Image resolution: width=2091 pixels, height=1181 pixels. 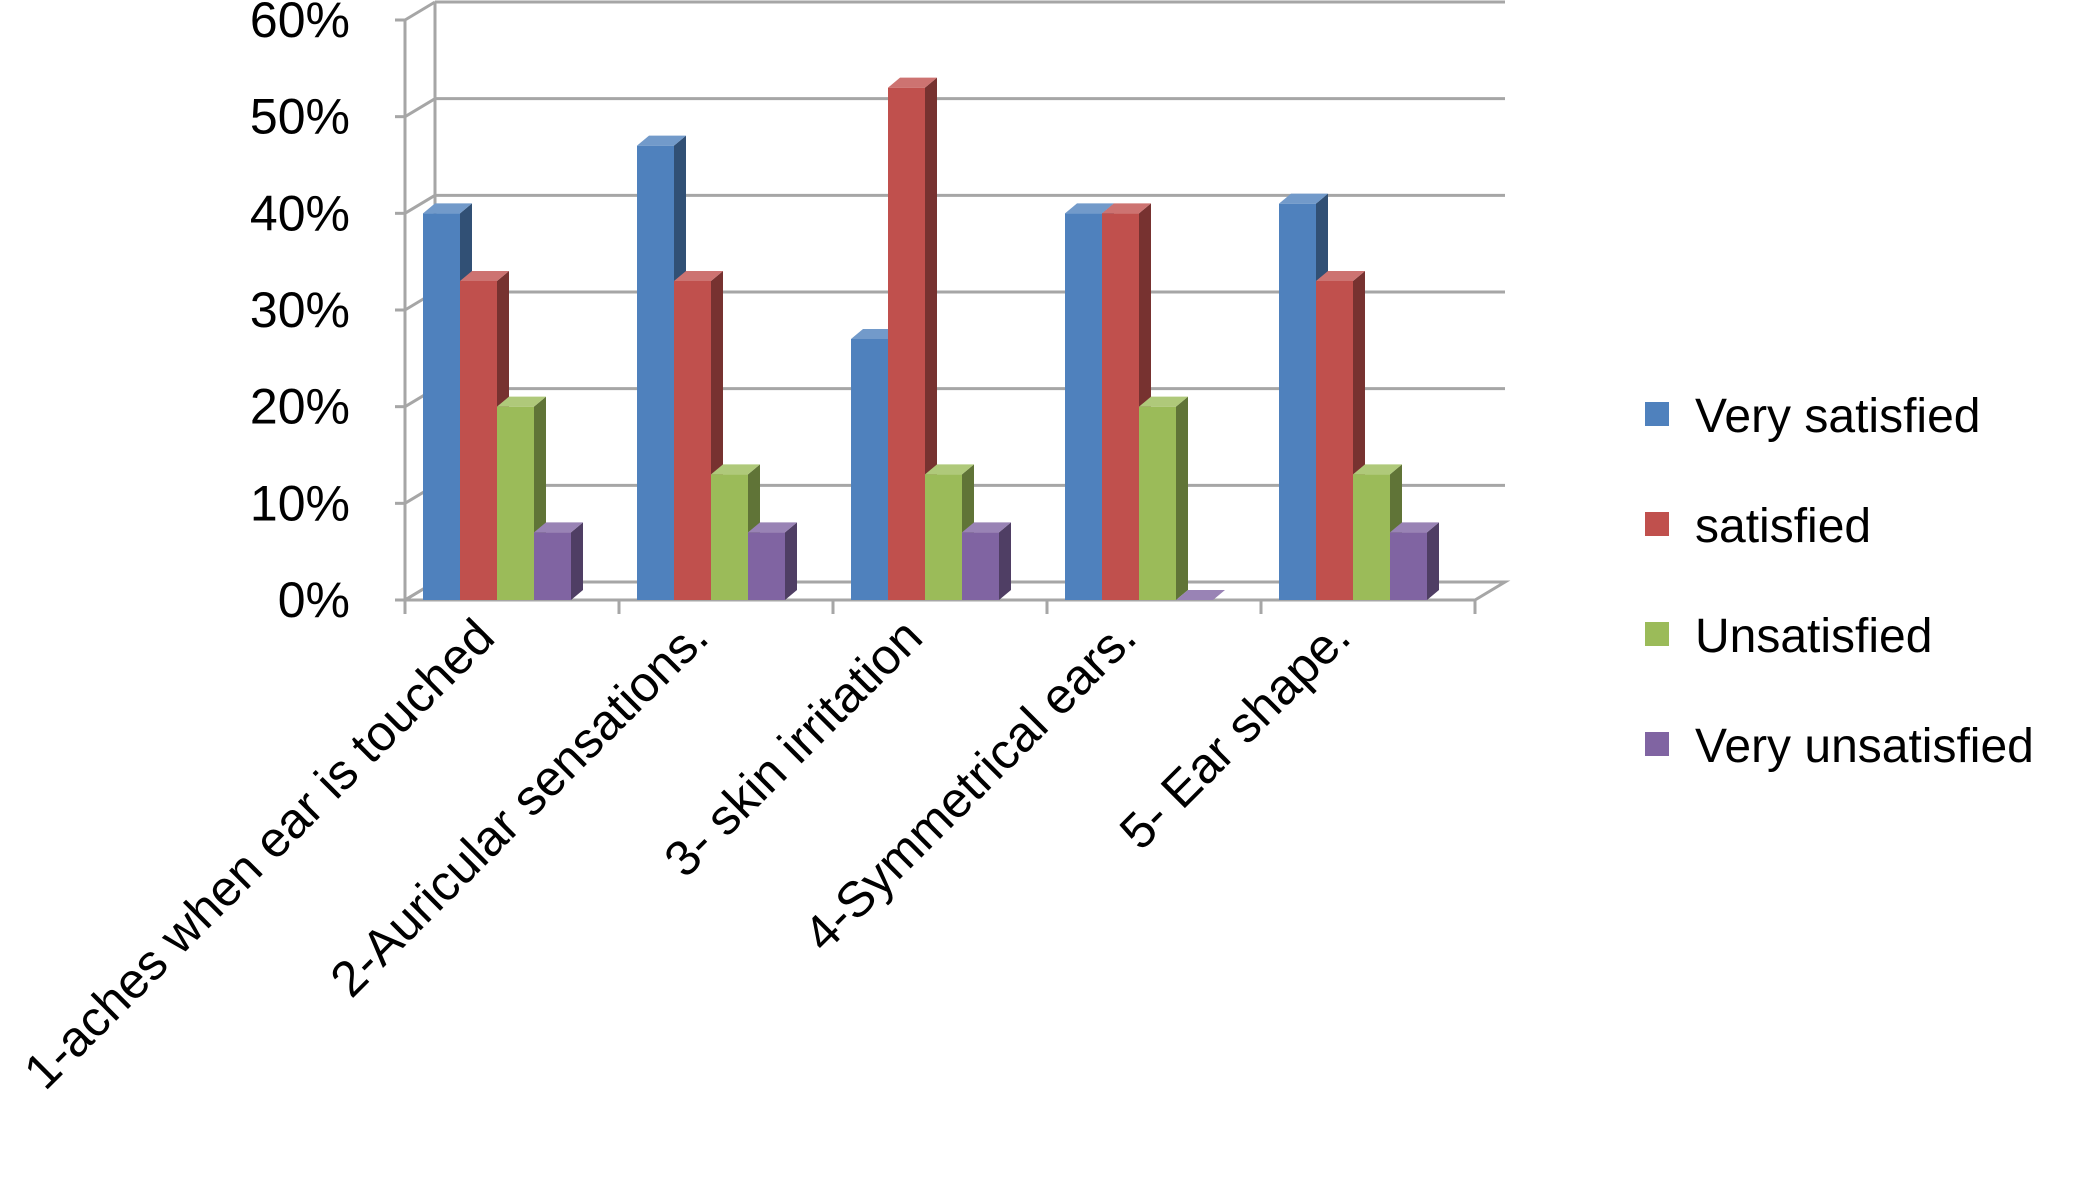 I want to click on x-tick-label: 2-Auricular sensations., so click(x=519, y=807).